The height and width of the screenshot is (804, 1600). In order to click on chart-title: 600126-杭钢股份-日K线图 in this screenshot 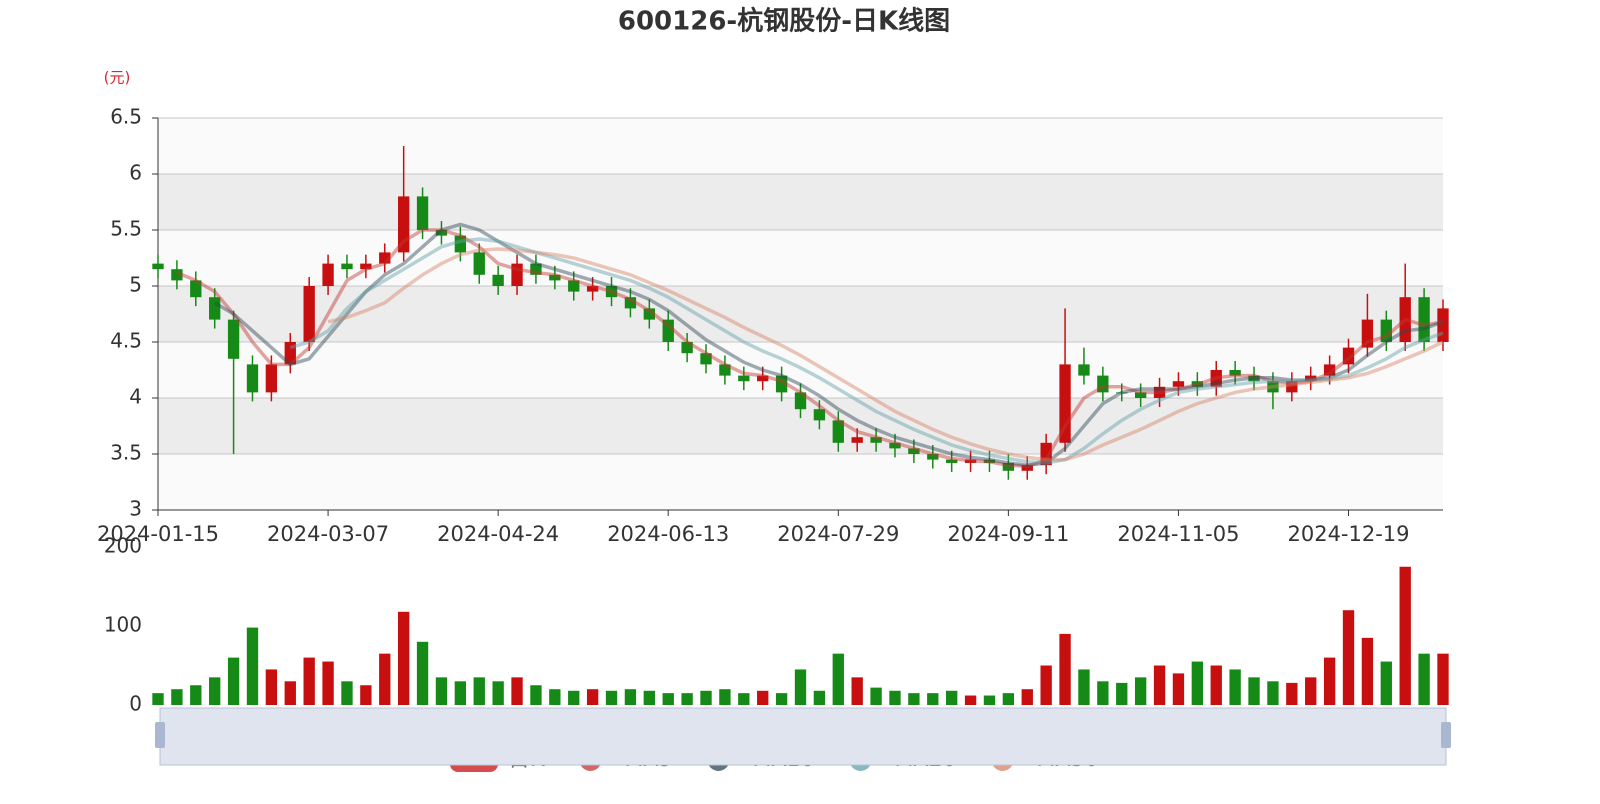, I will do `click(784, 21)`.